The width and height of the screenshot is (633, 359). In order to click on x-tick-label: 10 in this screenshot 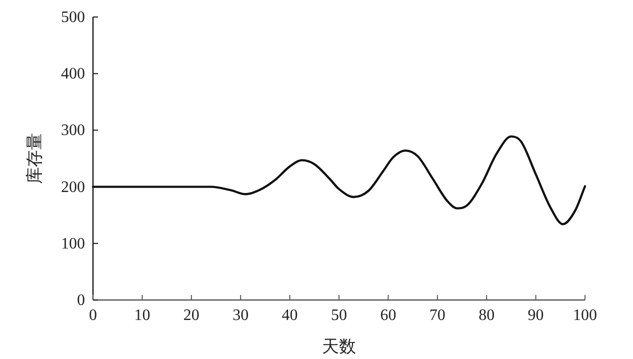, I will do `click(142, 315)`.